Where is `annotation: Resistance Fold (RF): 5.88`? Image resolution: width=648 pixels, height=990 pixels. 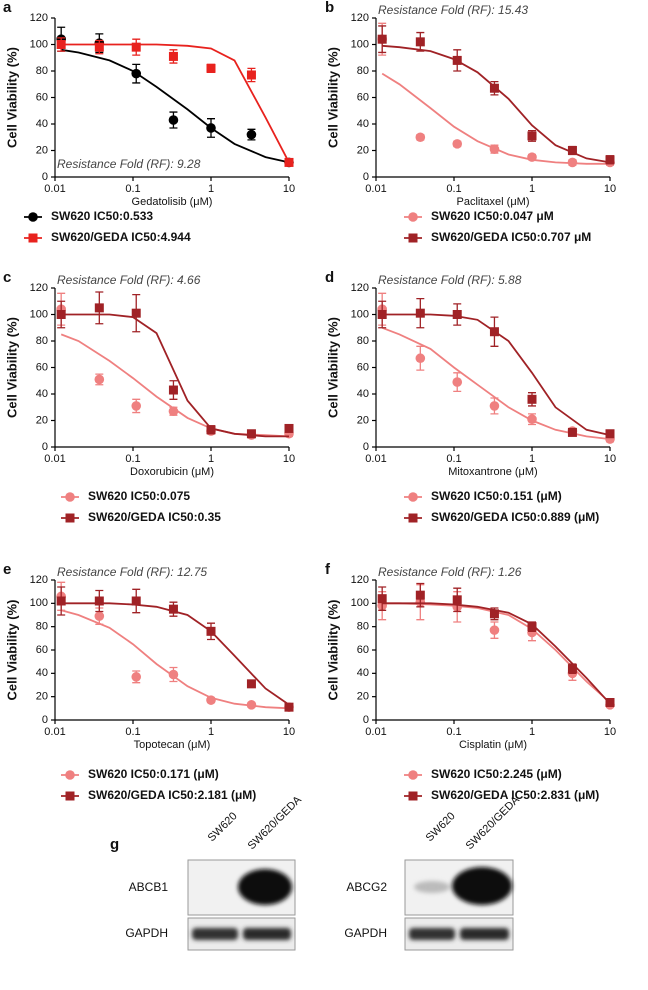 annotation: Resistance Fold (RF): 5.88 is located at coordinates (450, 280).